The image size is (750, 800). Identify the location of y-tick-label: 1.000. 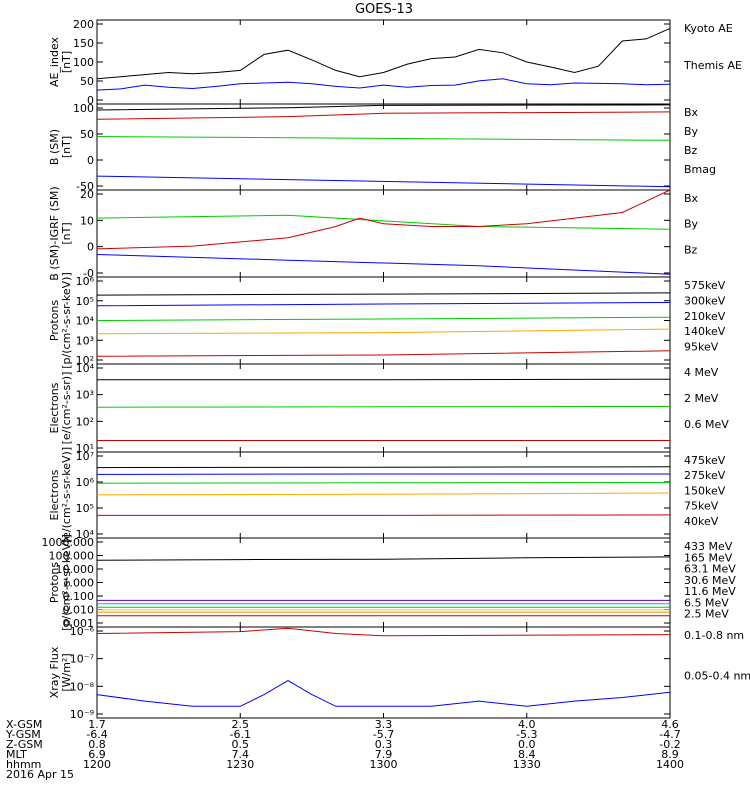
(79, 583).